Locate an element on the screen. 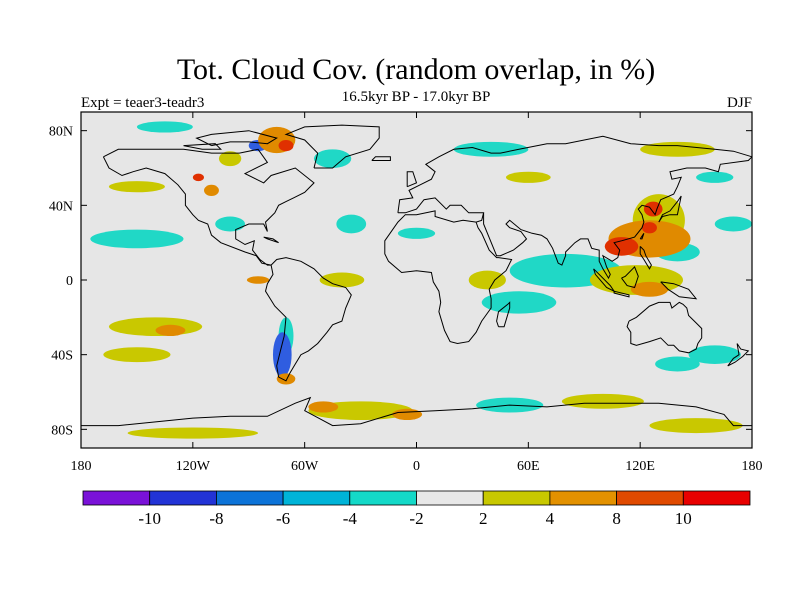  experiment-label: Expt = teaer3-teadr3 is located at coordinates (142, 103).